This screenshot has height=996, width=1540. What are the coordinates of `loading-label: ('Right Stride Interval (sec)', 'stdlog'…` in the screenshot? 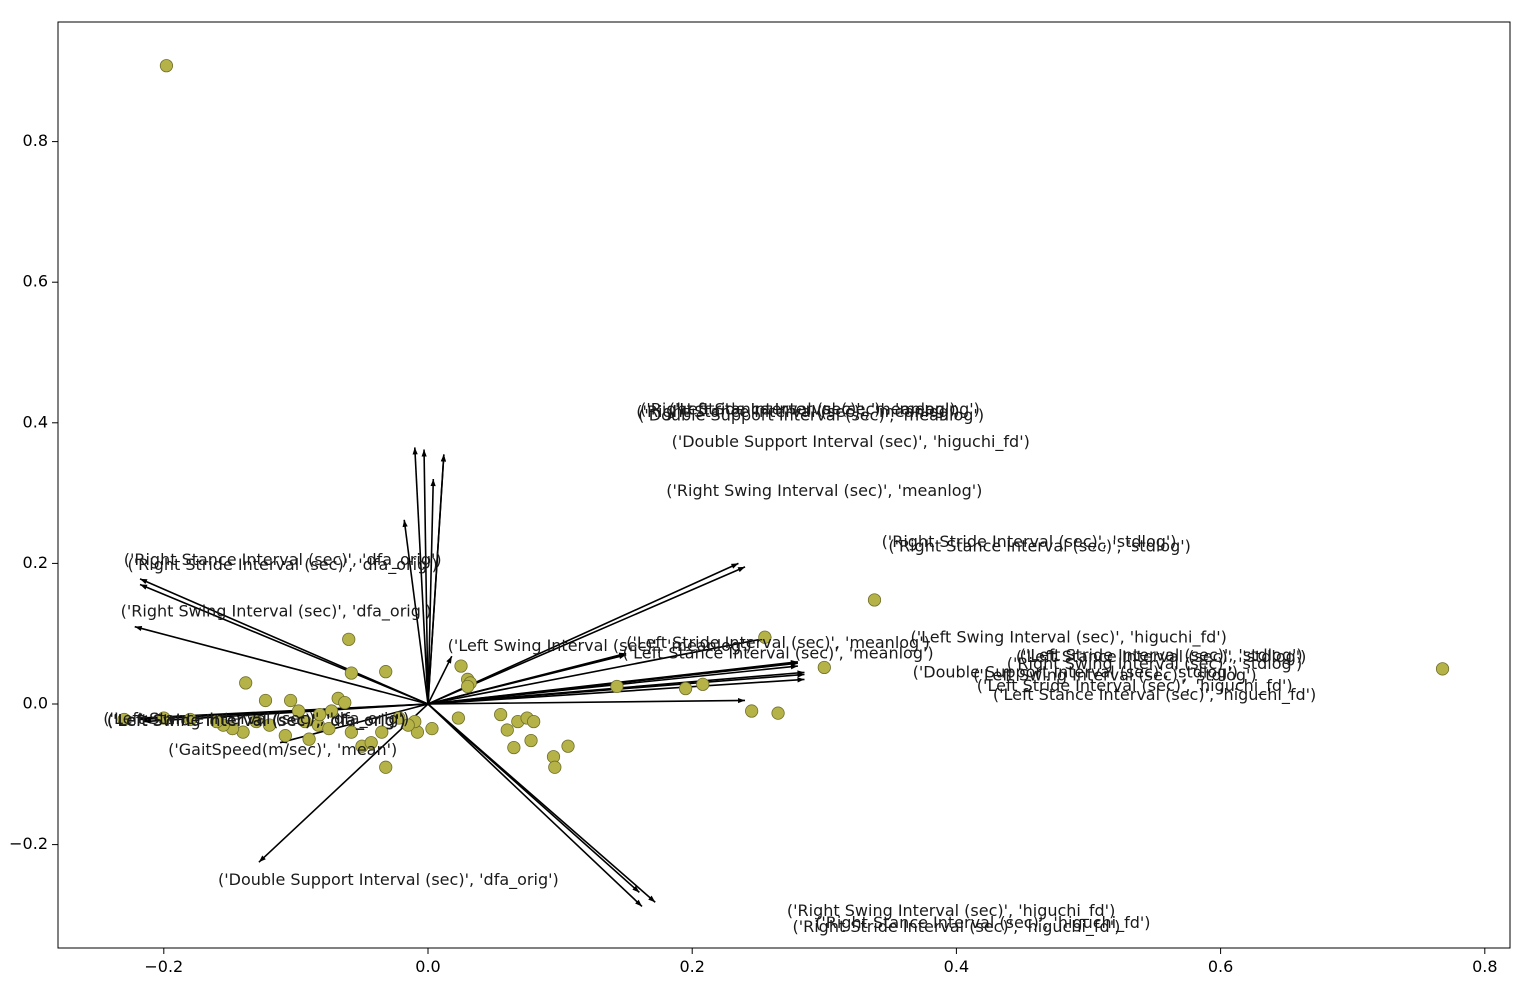 It's located at (1029, 541).